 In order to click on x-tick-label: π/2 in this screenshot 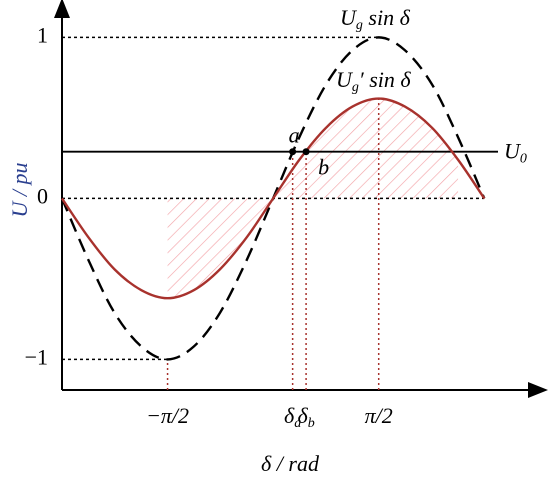, I will do `click(379, 415)`.